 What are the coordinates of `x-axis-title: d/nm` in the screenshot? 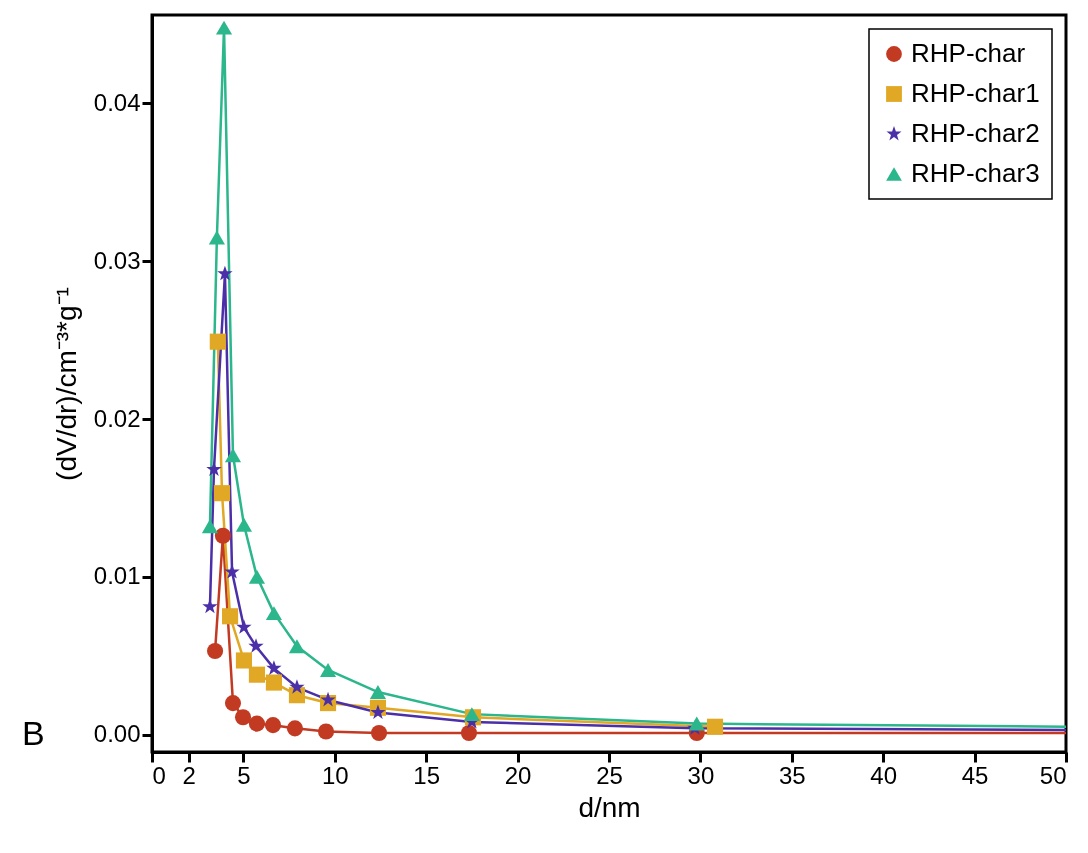 It's located at (609, 807).